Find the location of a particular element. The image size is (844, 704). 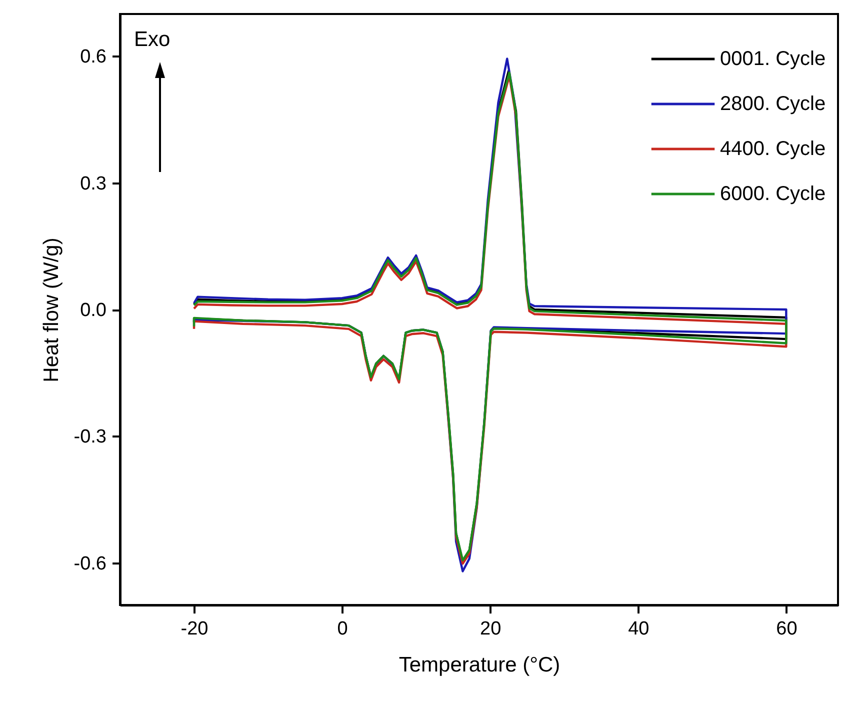

y-axis-title: Heat flow (W/g) is located at coordinates (51, 310).